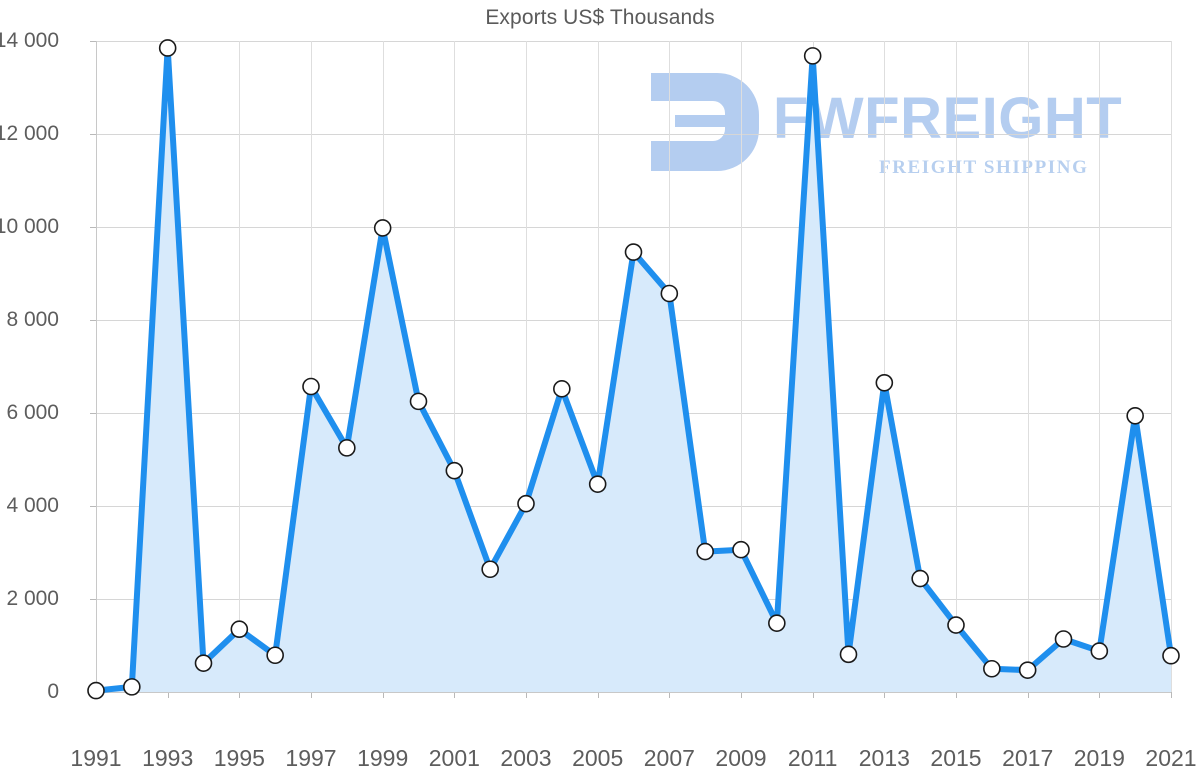  I want to click on y-tick-label: 10 000, so click(29, 226).